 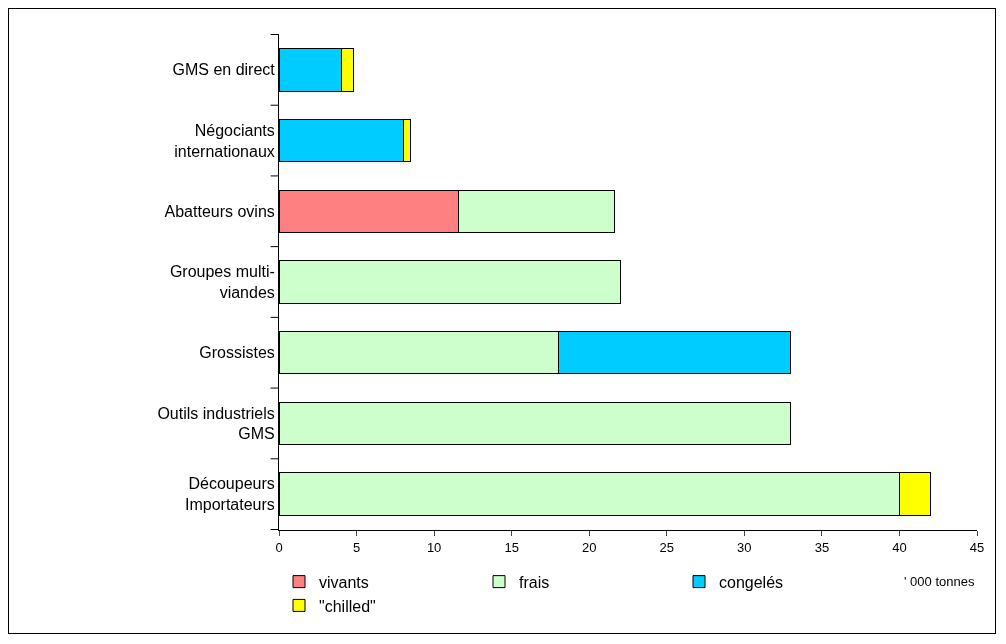 What do you see at coordinates (434, 547) in the screenshot?
I see `x-tick-label: 10` at bounding box center [434, 547].